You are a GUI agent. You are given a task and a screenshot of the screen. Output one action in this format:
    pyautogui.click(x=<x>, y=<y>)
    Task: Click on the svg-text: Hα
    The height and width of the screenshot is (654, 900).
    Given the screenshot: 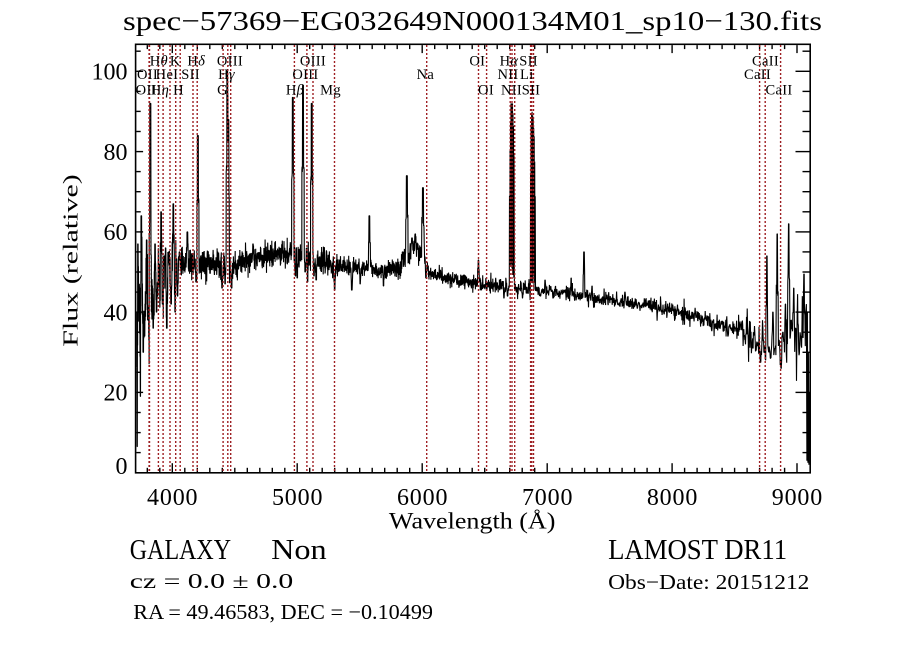 What is the action you would take?
    pyautogui.click(x=509, y=61)
    